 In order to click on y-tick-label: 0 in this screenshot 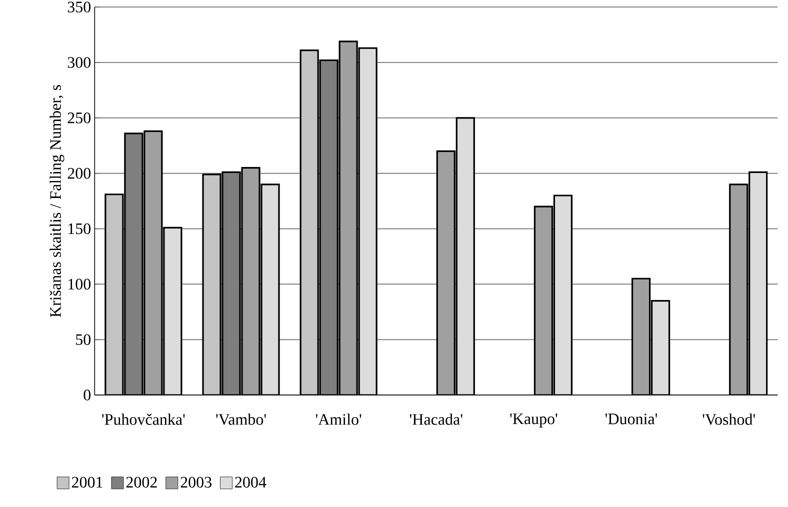, I will do `click(87, 395)`.